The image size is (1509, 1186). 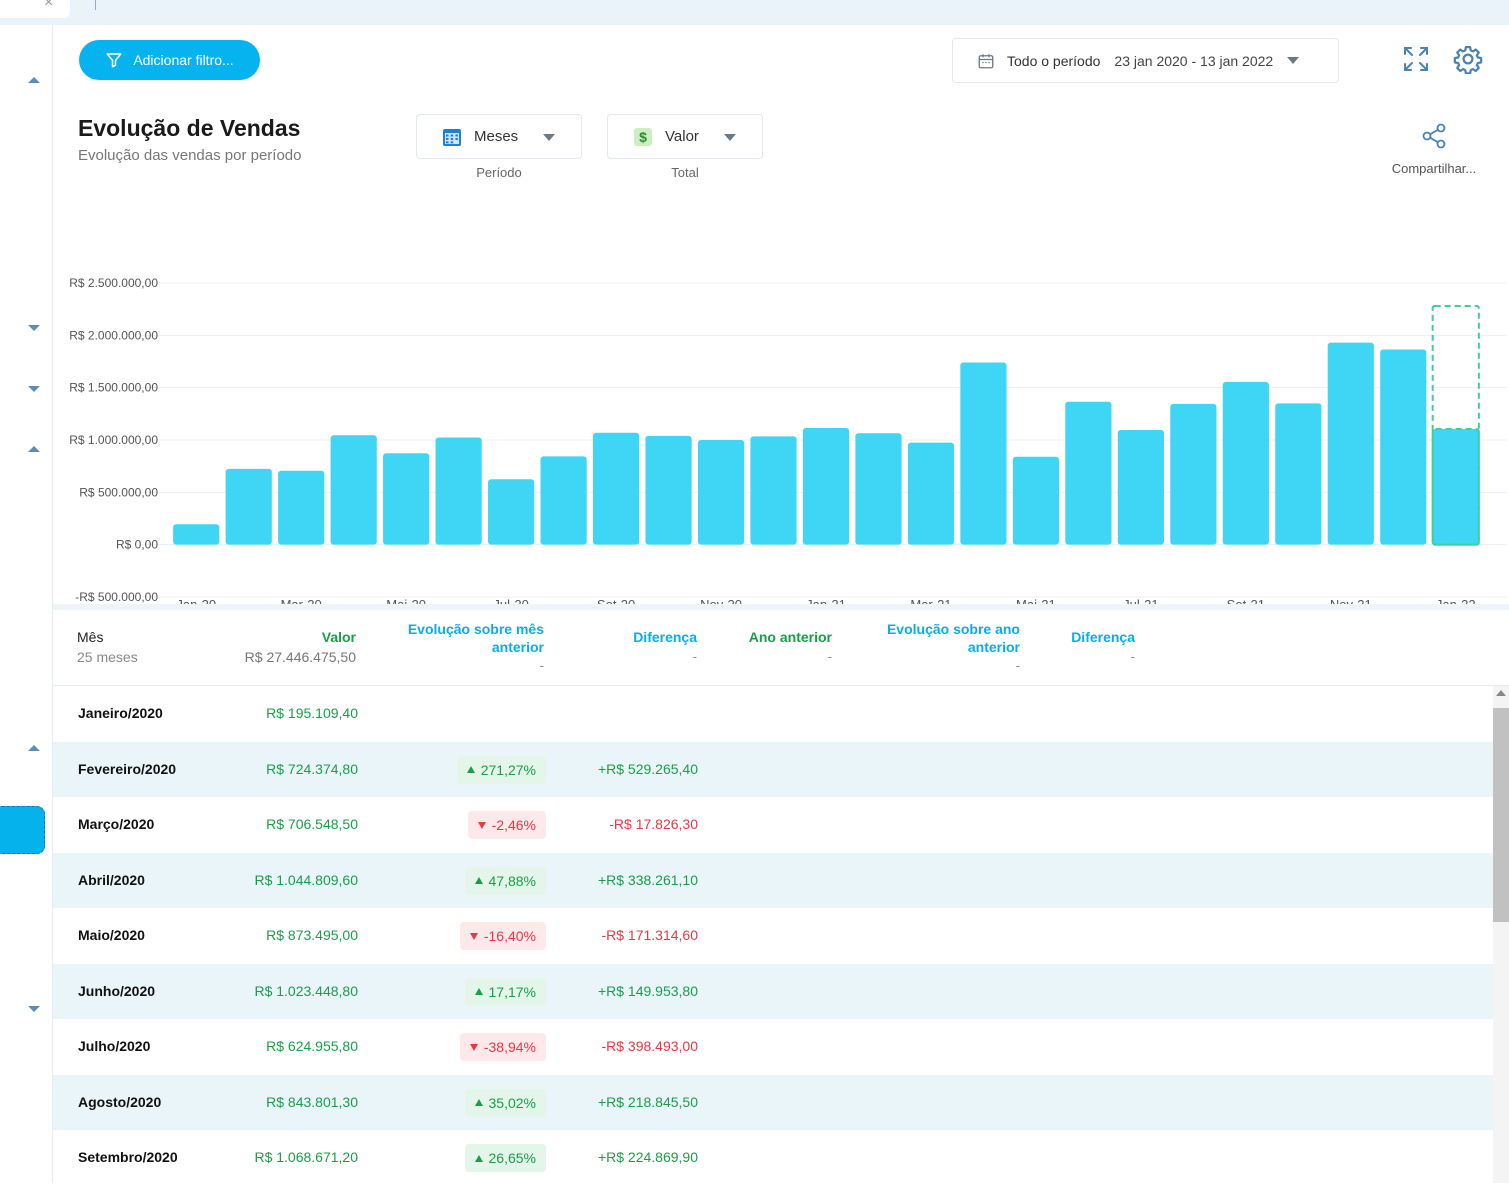 I want to click on date-range-label: Todo o período, so click(x=1054, y=60).